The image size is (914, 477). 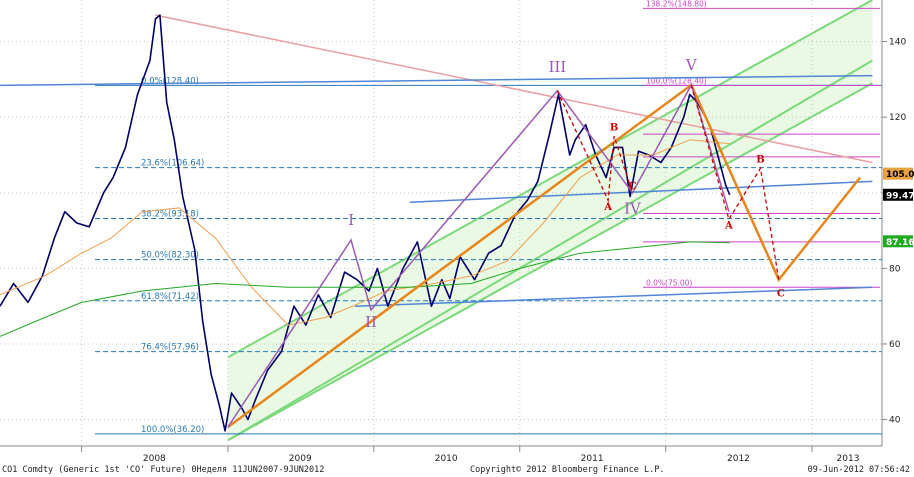 I want to click on projection-level-label: 0.0%(75.00), so click(x=669, y=282).